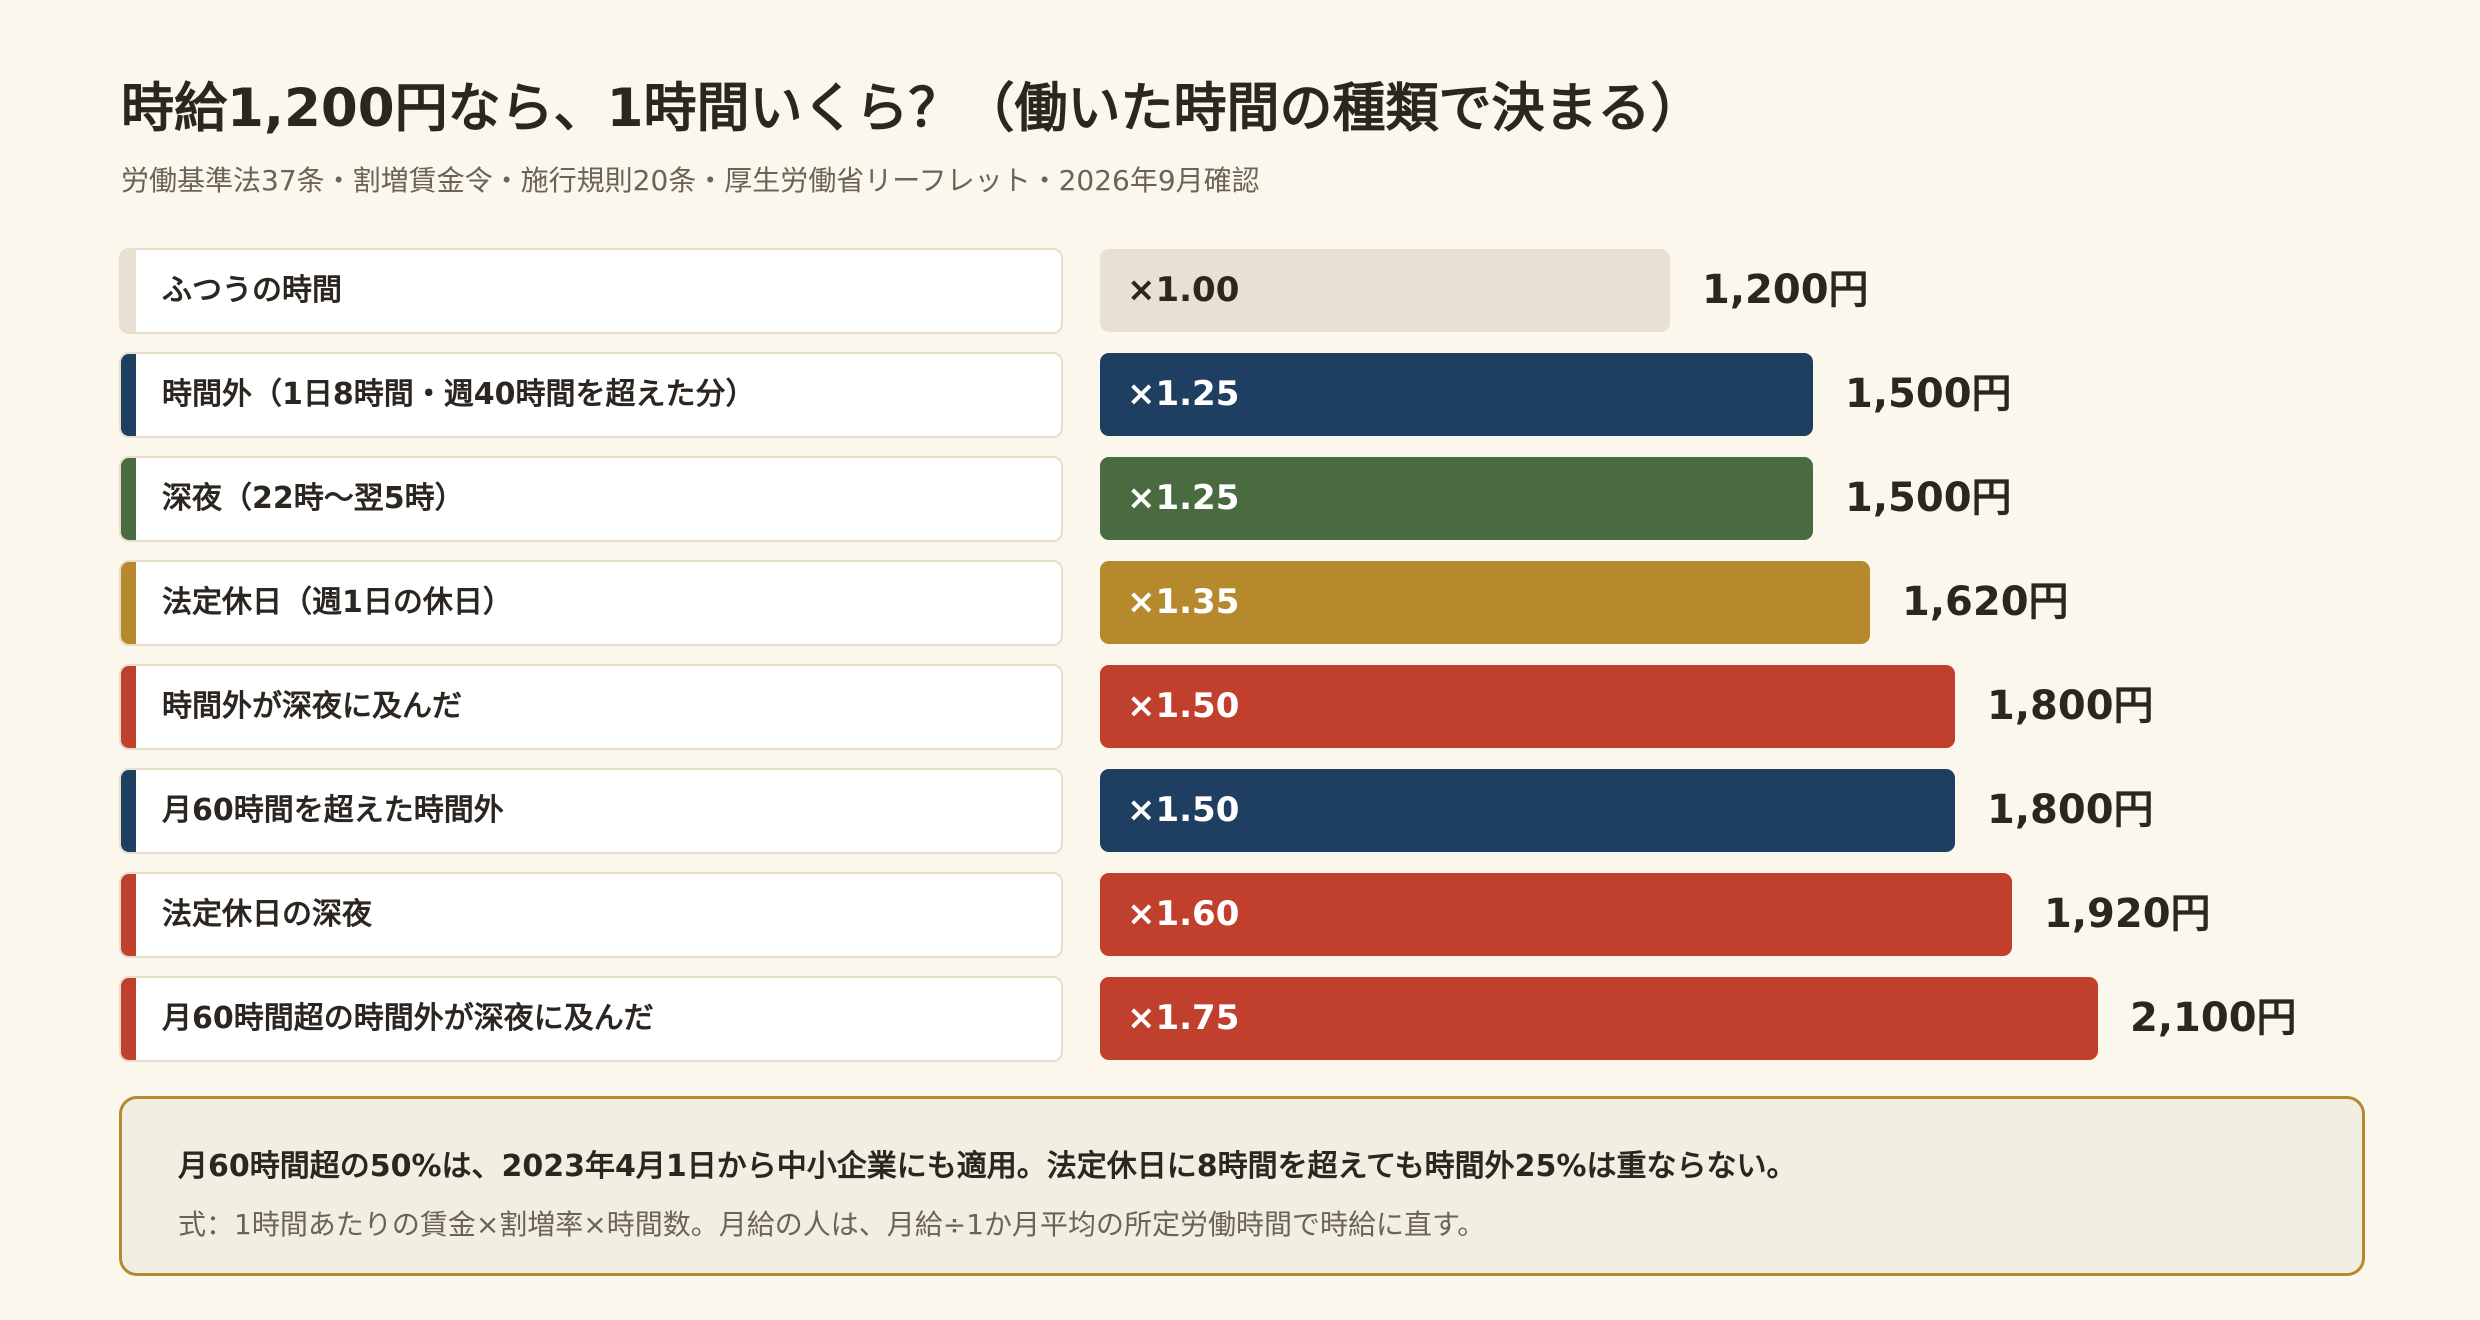 The image size is (2480, 1320). What do you see at coordinates (408, 1018) in the screenshot?
I see `row-label: 月60時間超の時間外が深夜に及んだ` at bounding box center [408, 1018].